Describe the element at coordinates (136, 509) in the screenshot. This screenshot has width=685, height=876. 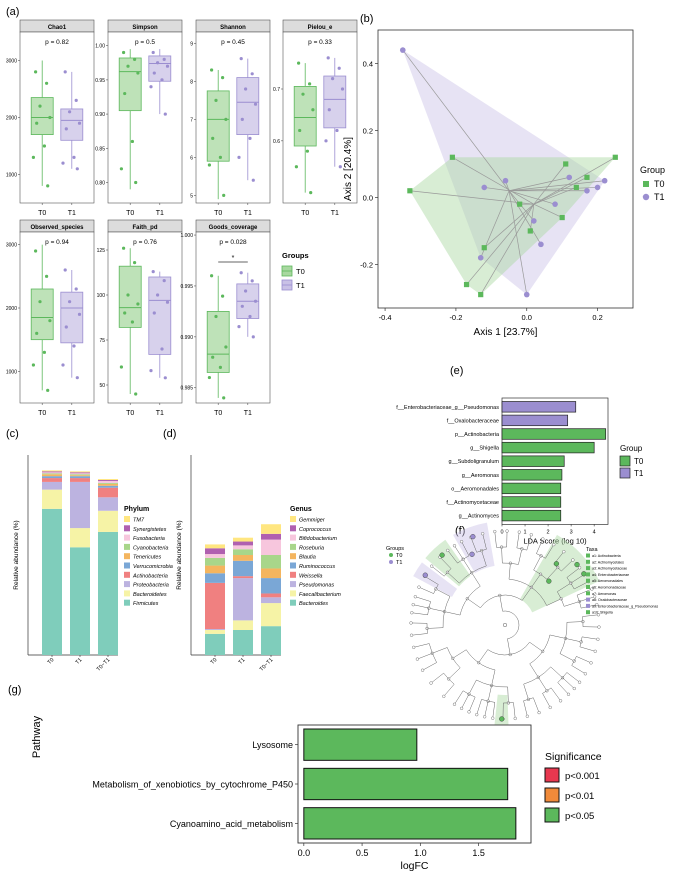
I see `legend-title: Phylum` at that location.